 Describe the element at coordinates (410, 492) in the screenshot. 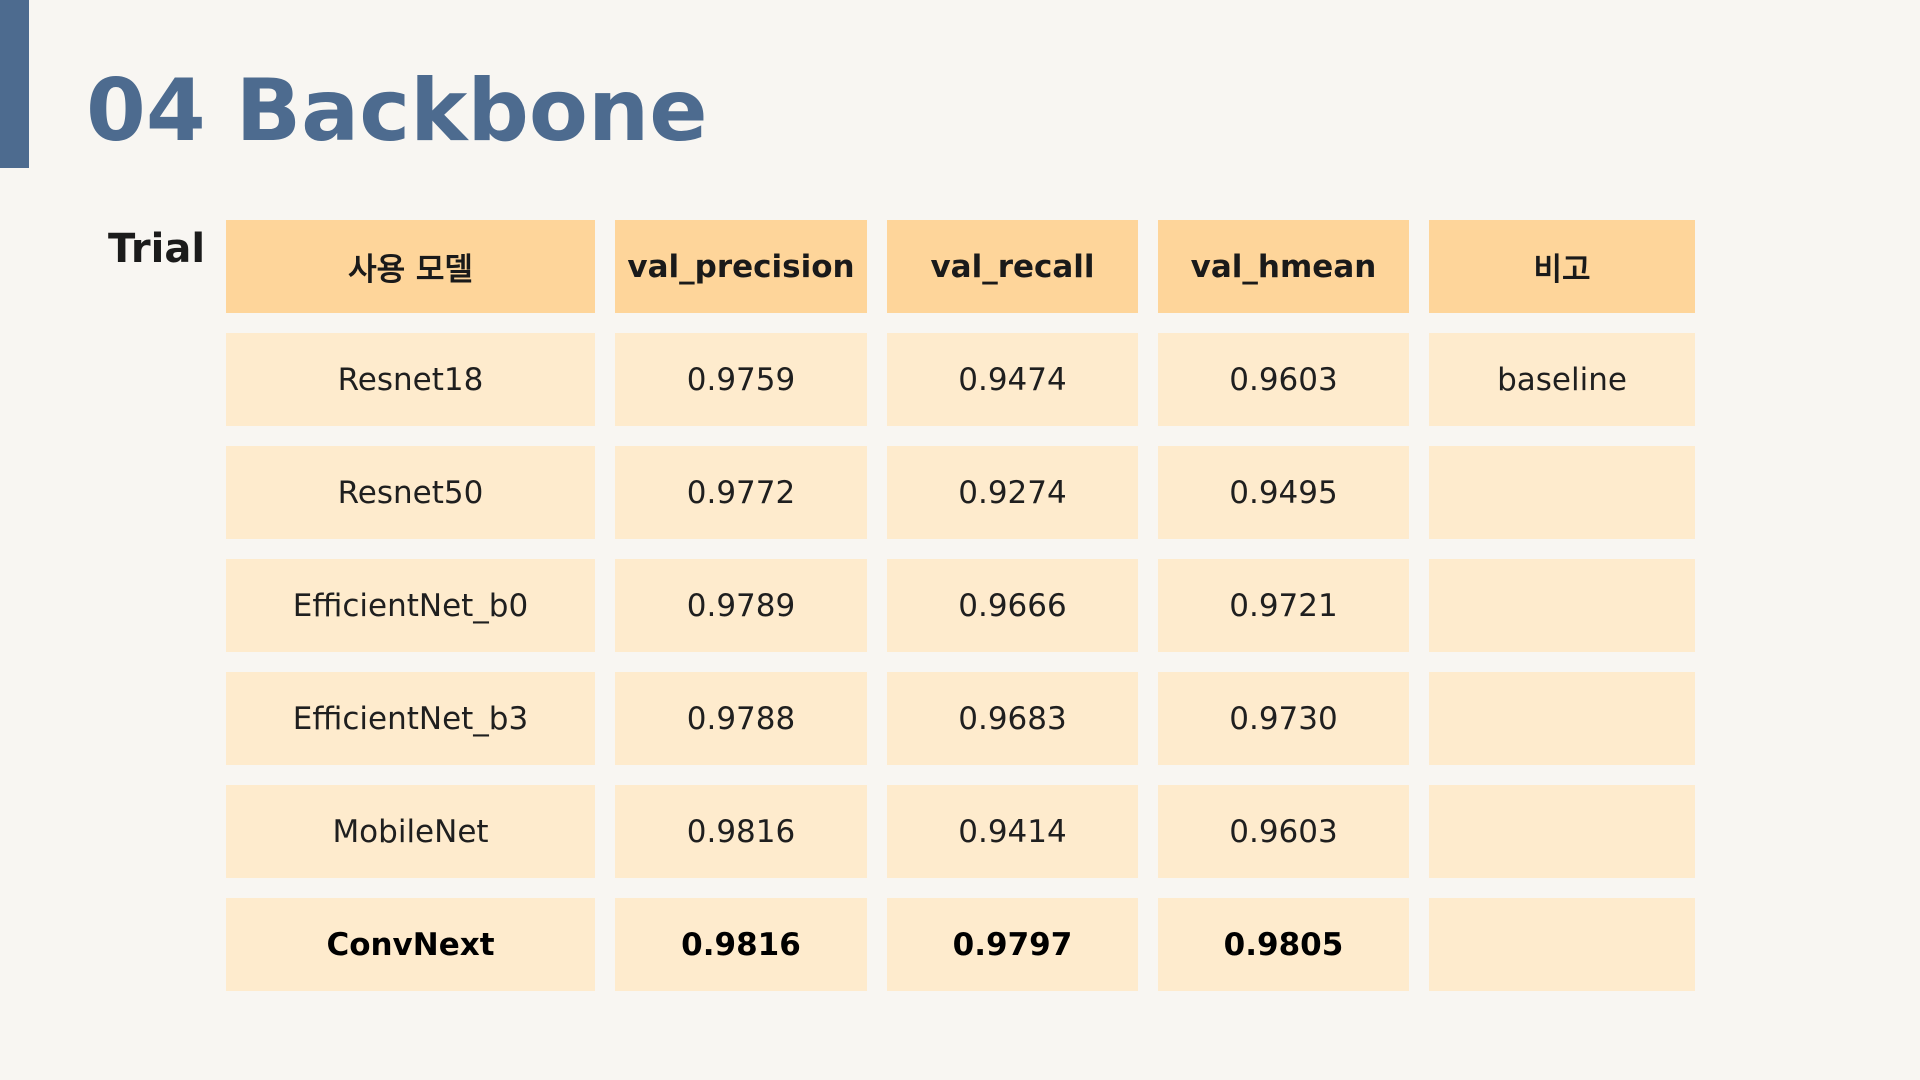

I see `cell-model: Resnet50` at that location.